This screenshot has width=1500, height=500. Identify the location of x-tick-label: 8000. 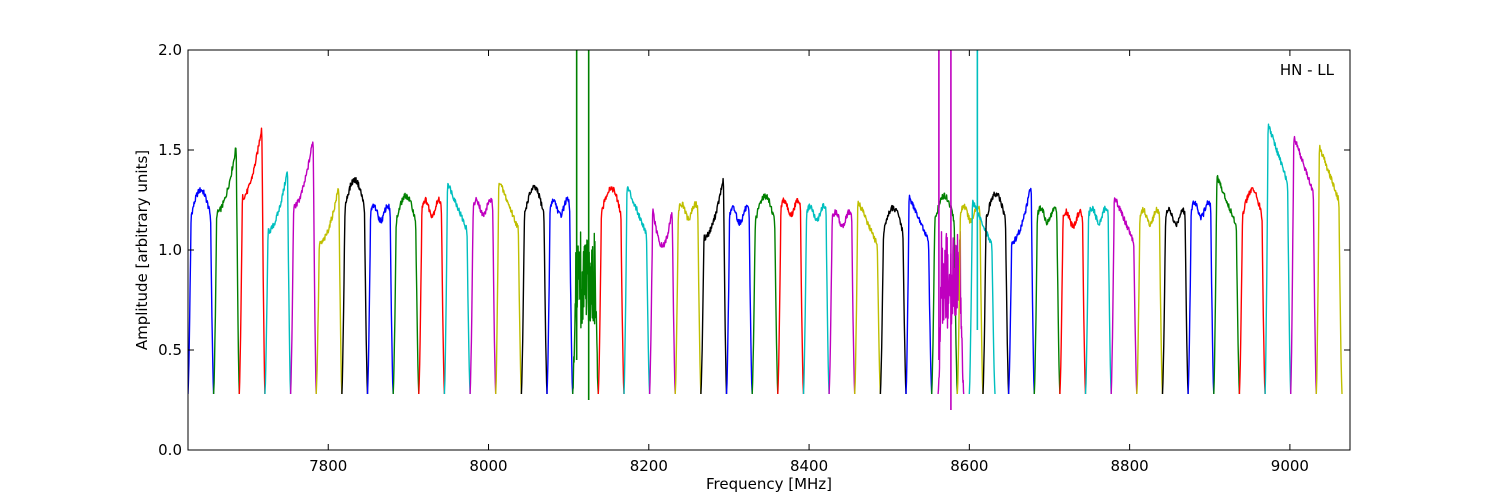
(488, 466).